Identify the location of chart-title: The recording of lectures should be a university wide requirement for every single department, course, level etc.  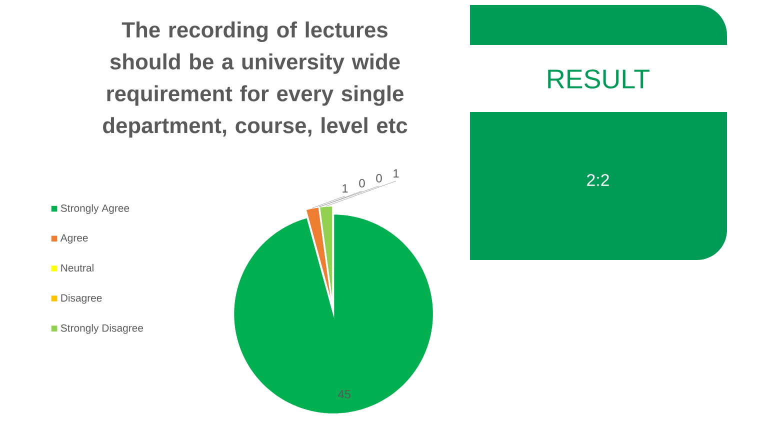
(255, 80).